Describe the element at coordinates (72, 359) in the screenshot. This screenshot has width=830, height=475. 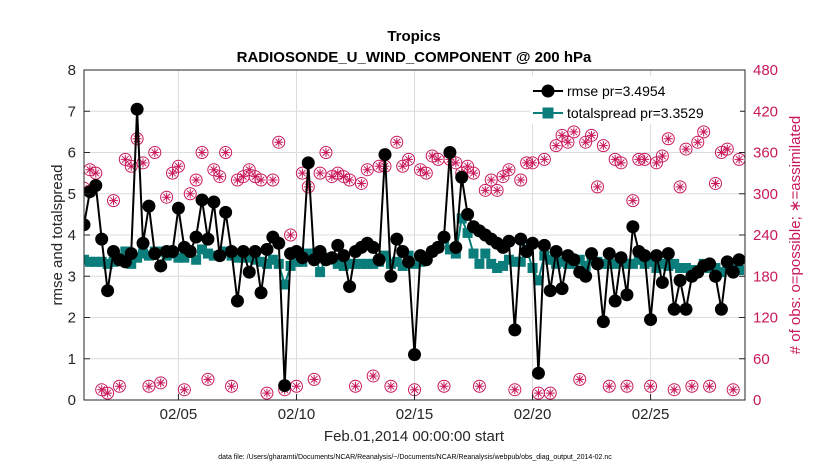
I see `y-tick-label: 1` at that location.